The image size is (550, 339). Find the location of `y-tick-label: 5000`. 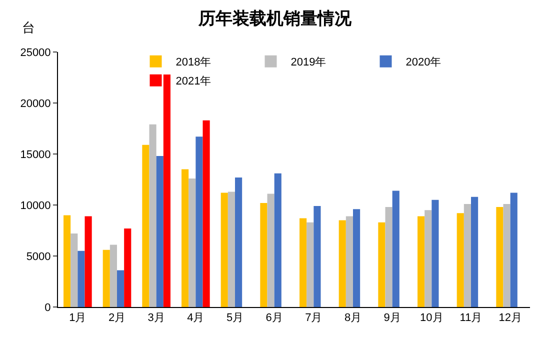

y-tick-label: 5000 is located at coordinates (38, 256).